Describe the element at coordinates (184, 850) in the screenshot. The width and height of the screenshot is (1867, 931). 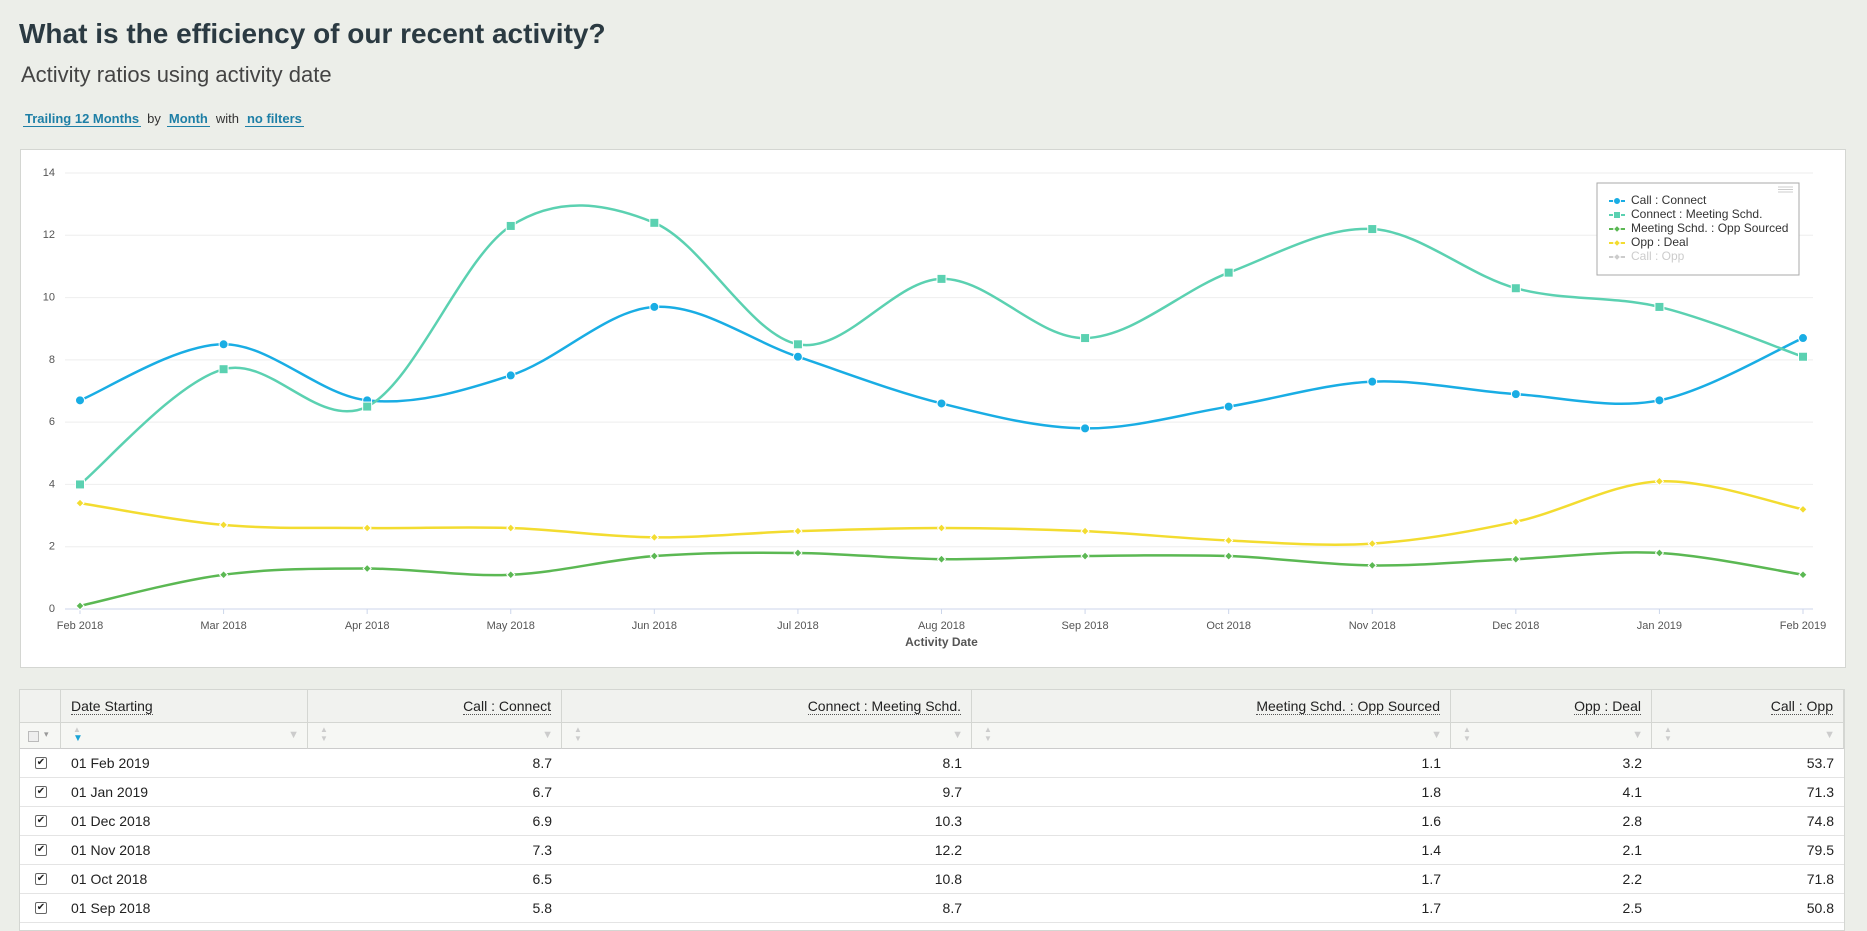
I see `table-cell: 01 Nov 2018` at that location.